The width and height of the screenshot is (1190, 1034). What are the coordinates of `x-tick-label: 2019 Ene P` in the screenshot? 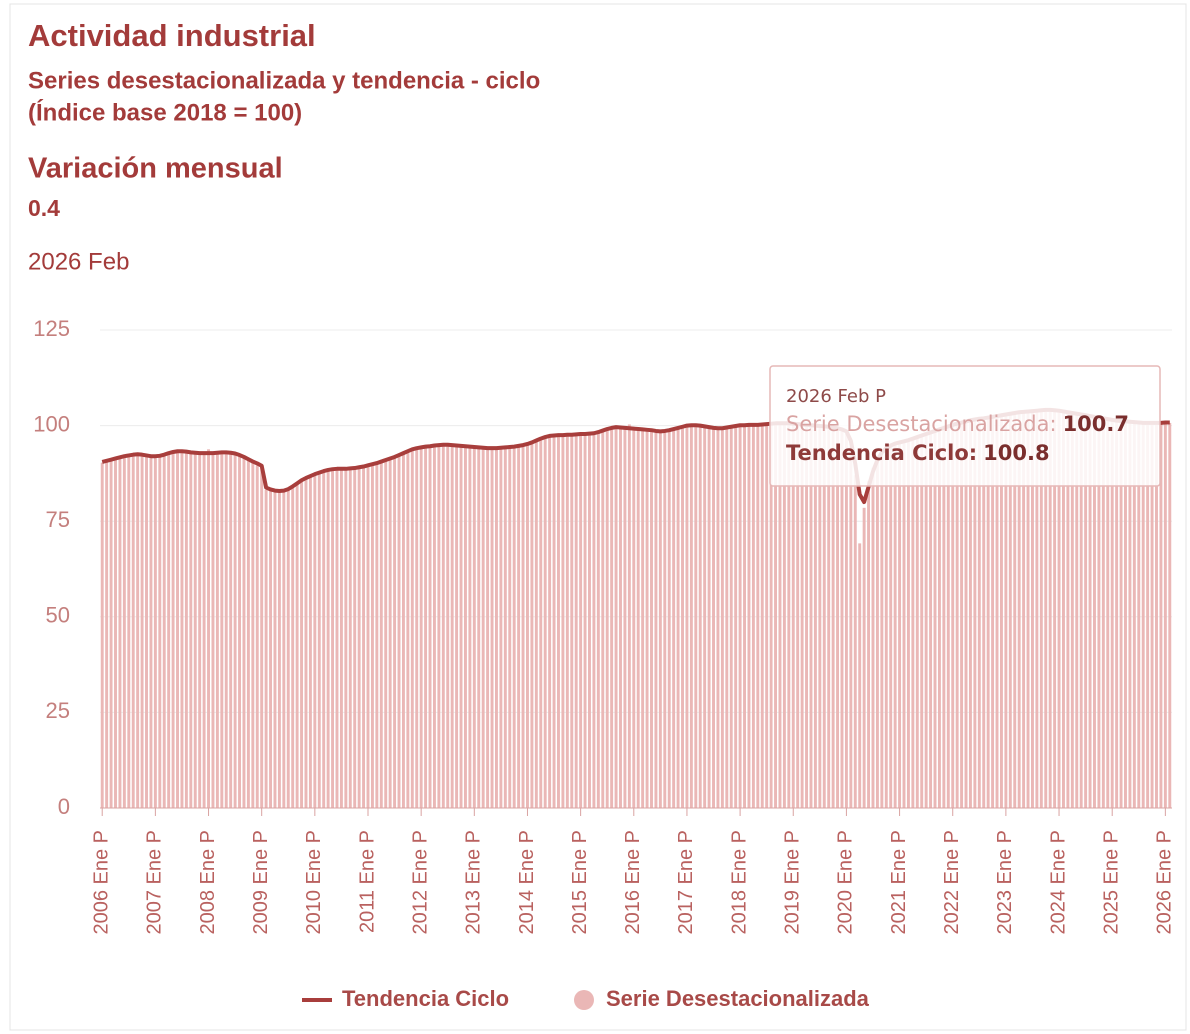 It's located at (793, 882).